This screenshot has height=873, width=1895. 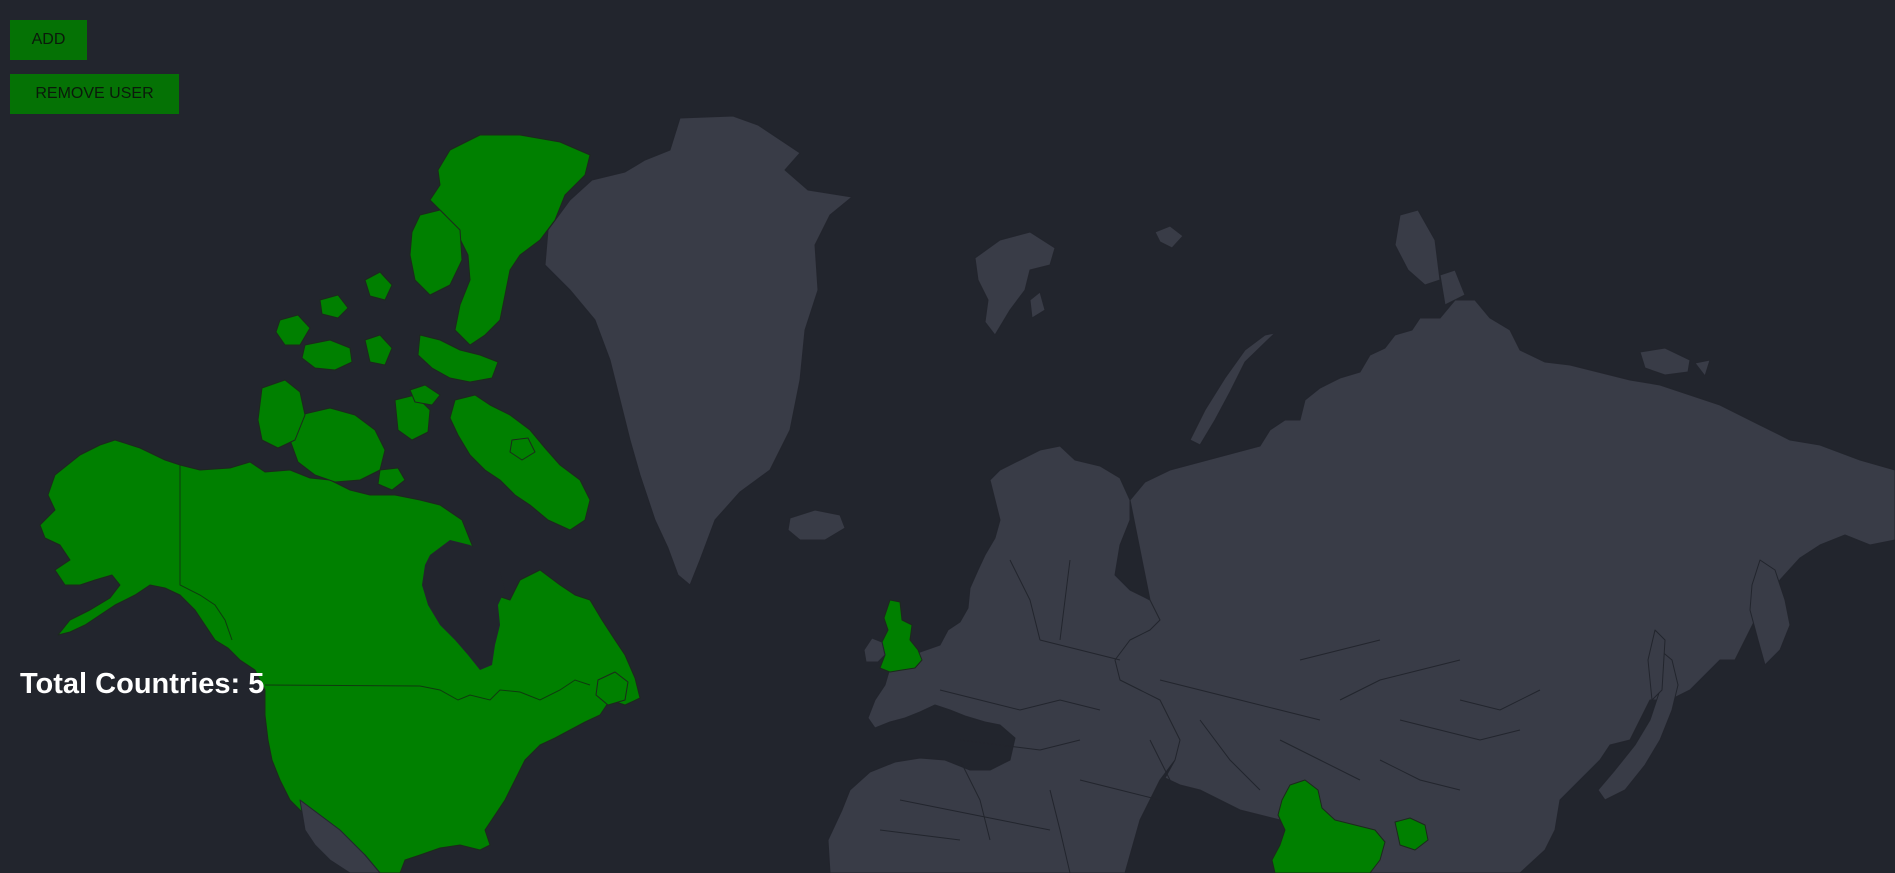 What do you see at coordinates (1232, 389) in the screenshot?
I see `novaya-zemlya` at bounding box center [1232, 389].